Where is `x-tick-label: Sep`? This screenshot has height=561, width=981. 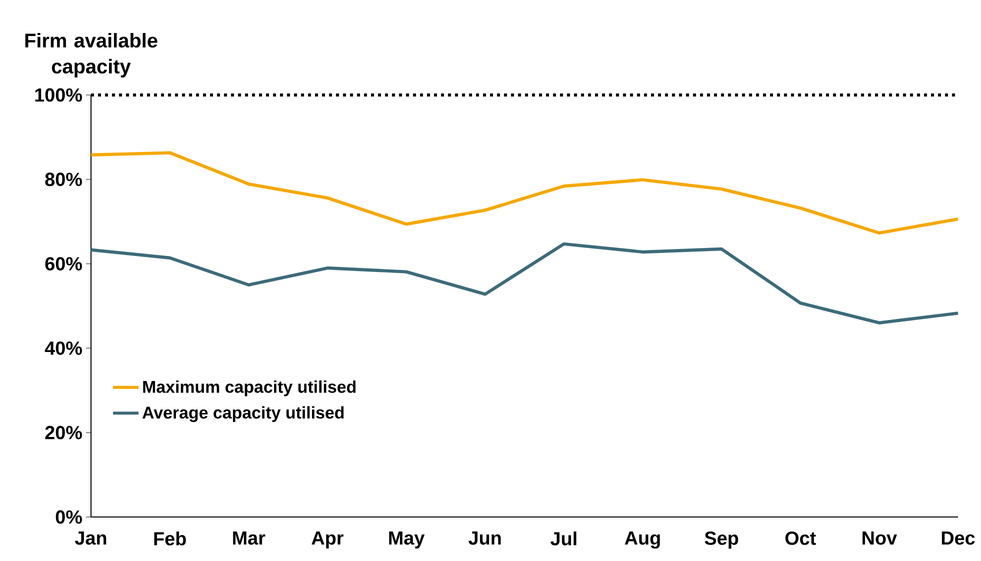
x-tick-label: Sep is located at coordinates (721, 540).